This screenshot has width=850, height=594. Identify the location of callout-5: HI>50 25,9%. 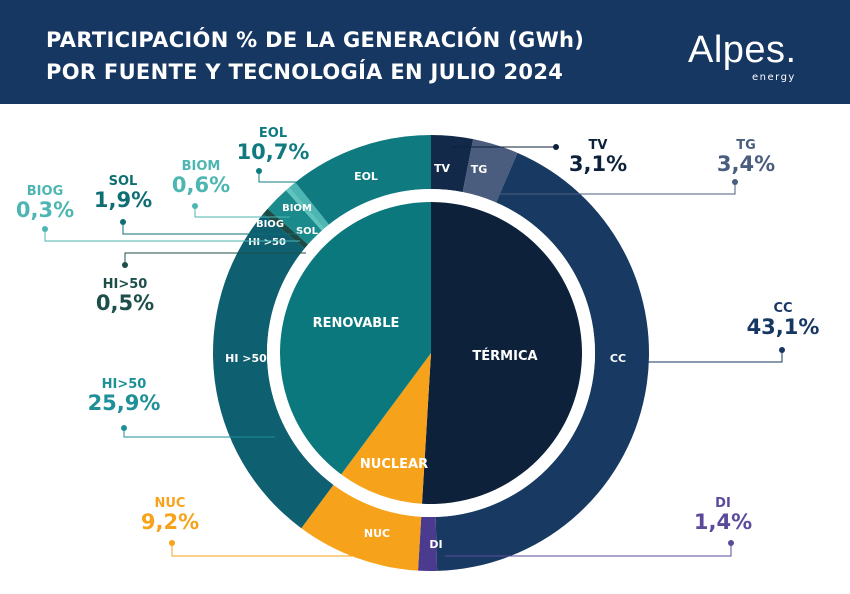
(124, 396).